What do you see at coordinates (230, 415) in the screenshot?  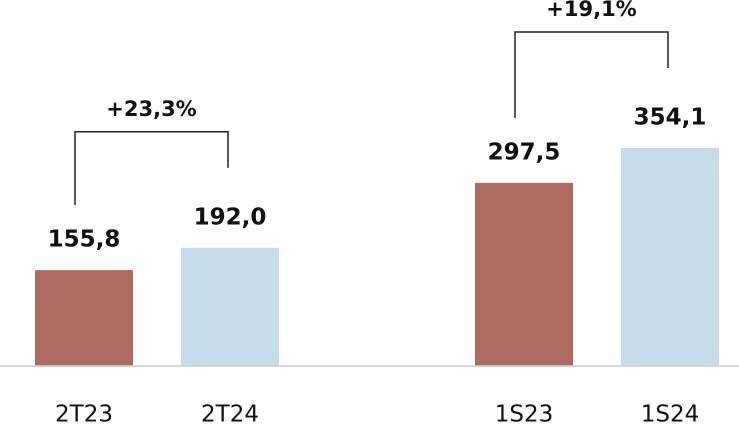 I see `x-tick-label: 2T24` at bounding box center [230, 415].